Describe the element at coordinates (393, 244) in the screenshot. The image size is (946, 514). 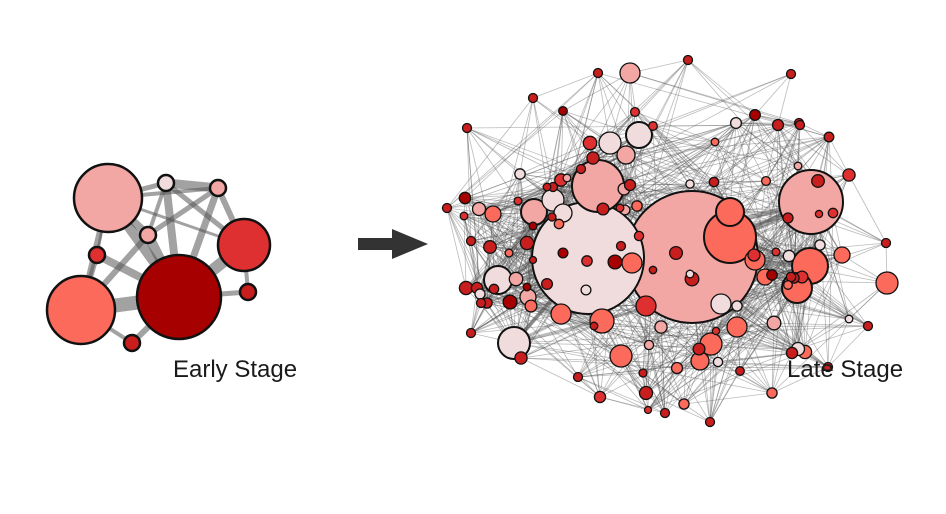
I see `transition-arrow` at that location.